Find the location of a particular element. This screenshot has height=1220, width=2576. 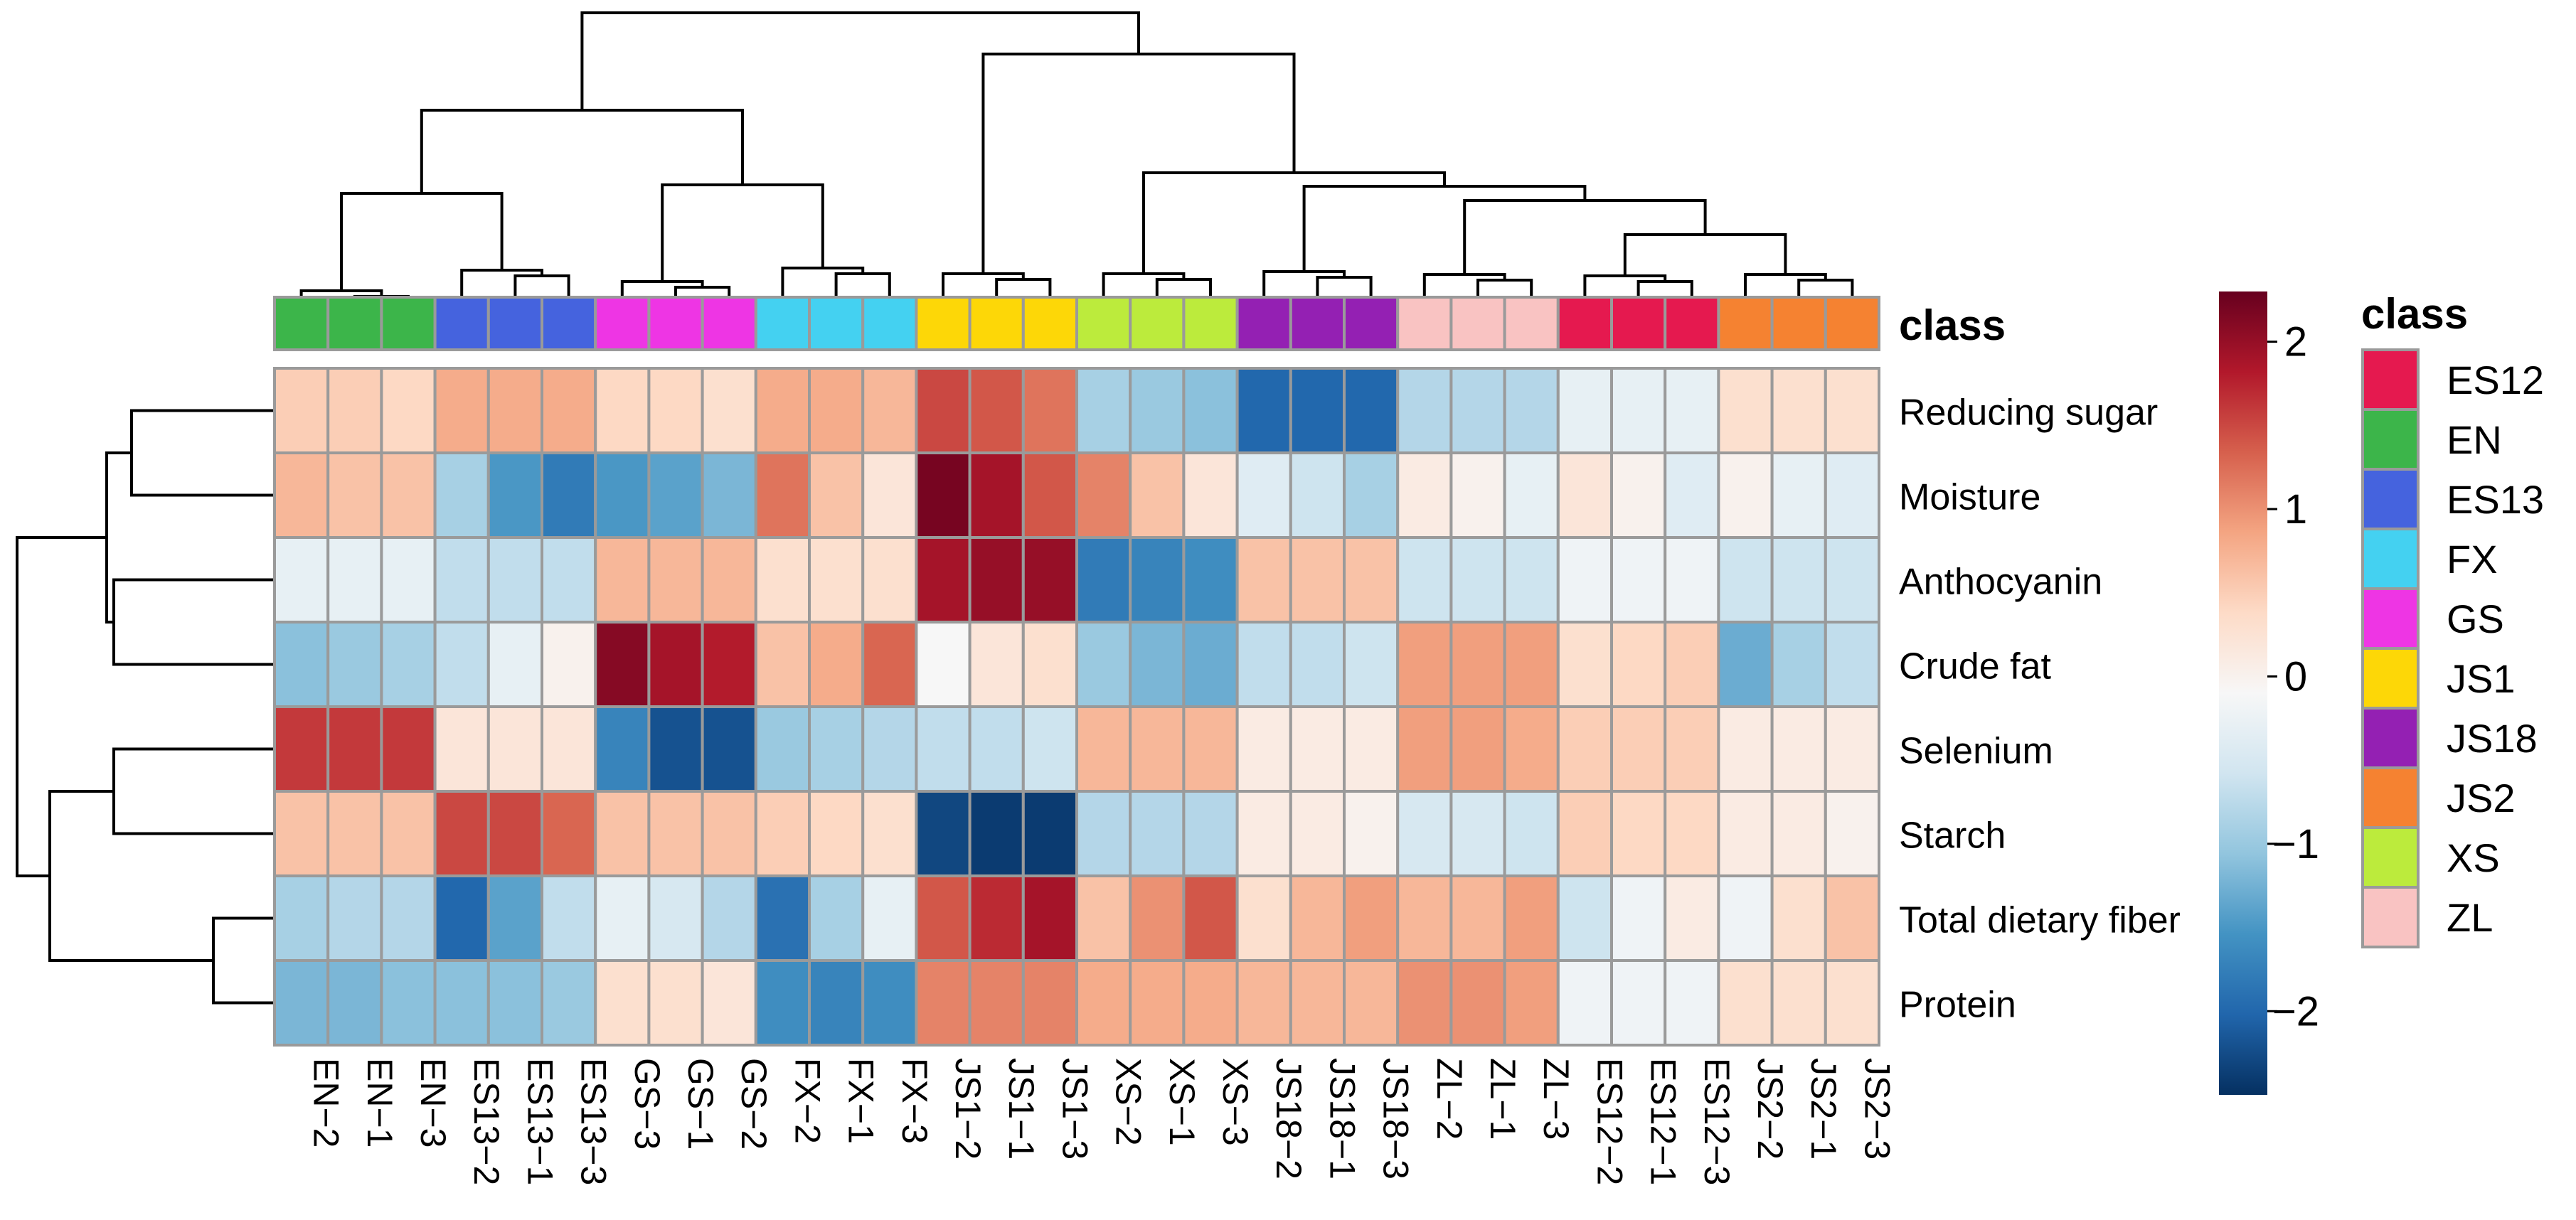

legend-entry: EN is located at coordinates (2474, 440).